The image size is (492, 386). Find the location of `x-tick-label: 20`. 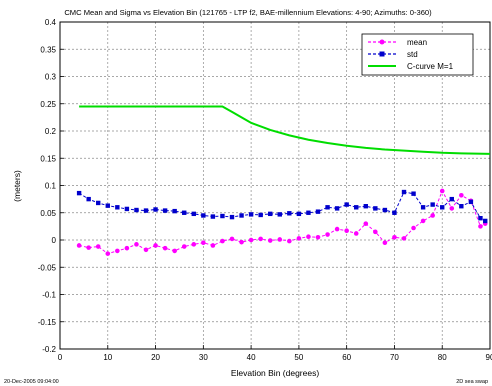

x-tick-label: 20 is located at coordinates (155, 357).